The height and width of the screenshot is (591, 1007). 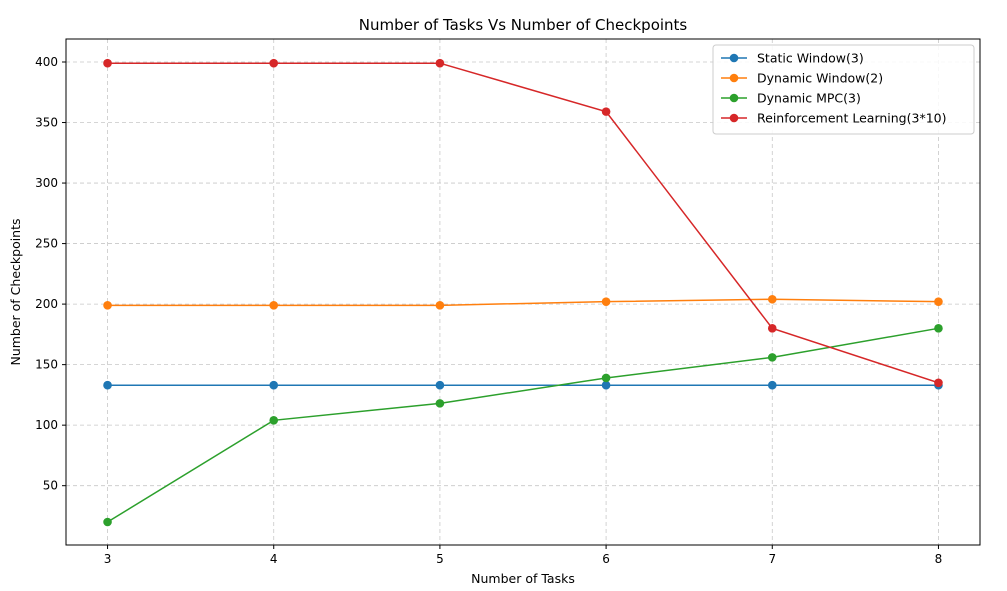 I want to click on legend-box, so click(x=843, y=89).